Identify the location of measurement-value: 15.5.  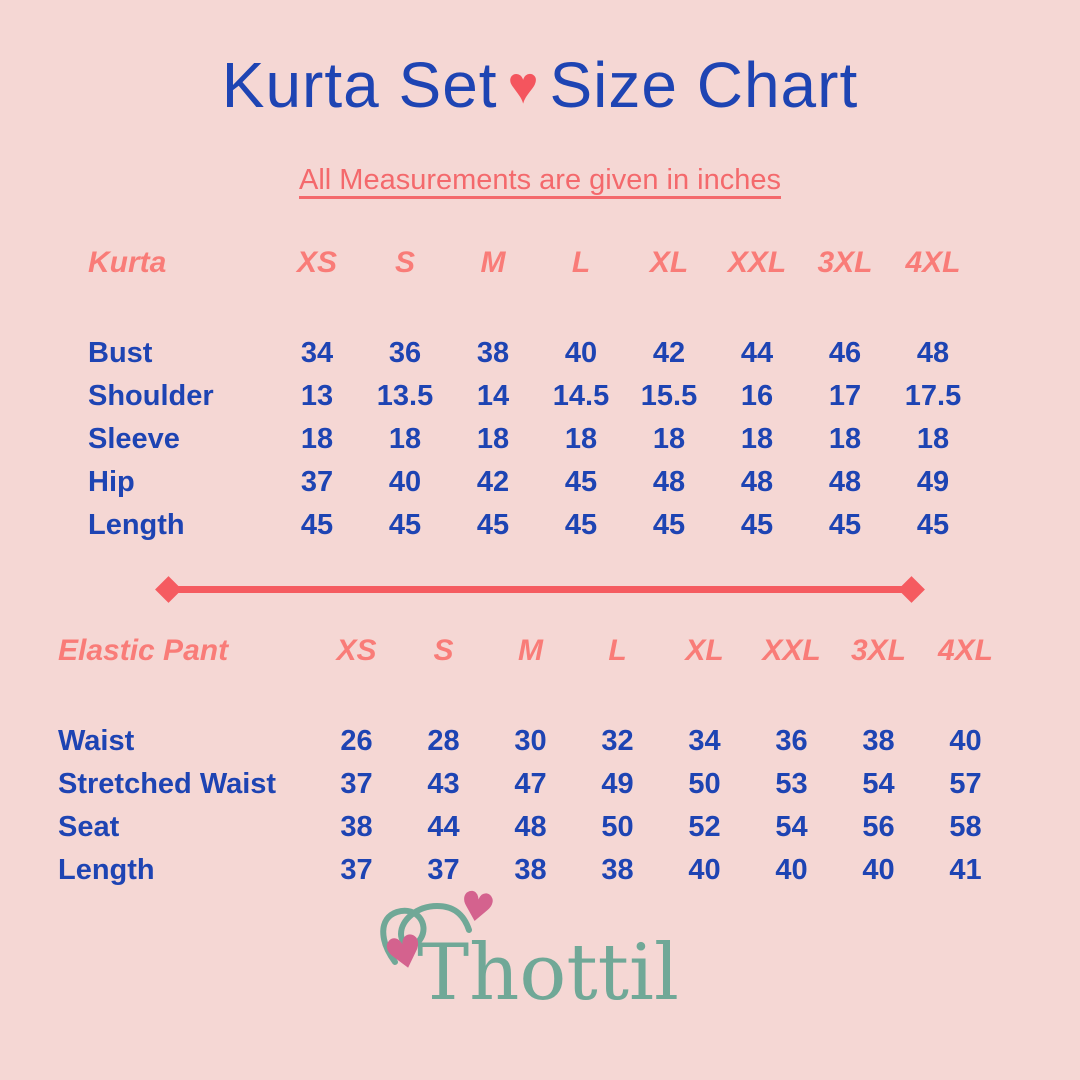
(669, 396).